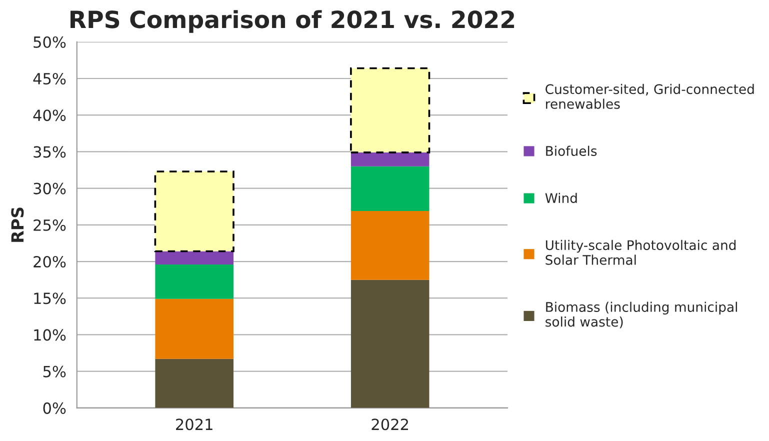 The height and width of the screenshot is (441, 769). What do you see at coordinates (54, 372) in the screenshot?
I see `y-tick-label: 5%` at bounding box center [54, 372].